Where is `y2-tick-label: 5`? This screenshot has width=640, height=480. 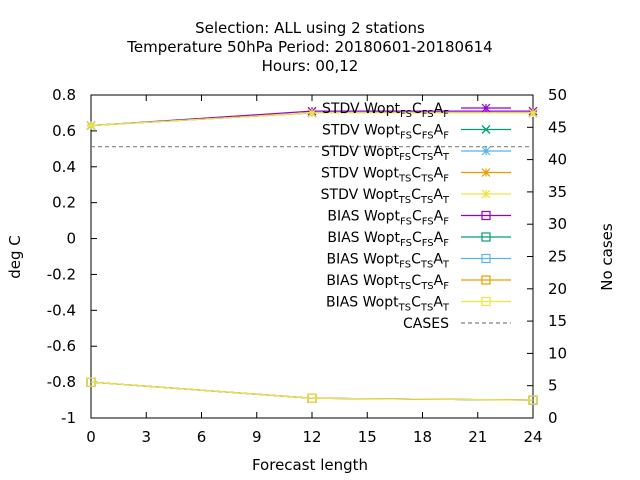
y2-tick-label: 5 is located at coordinates (553, 386).